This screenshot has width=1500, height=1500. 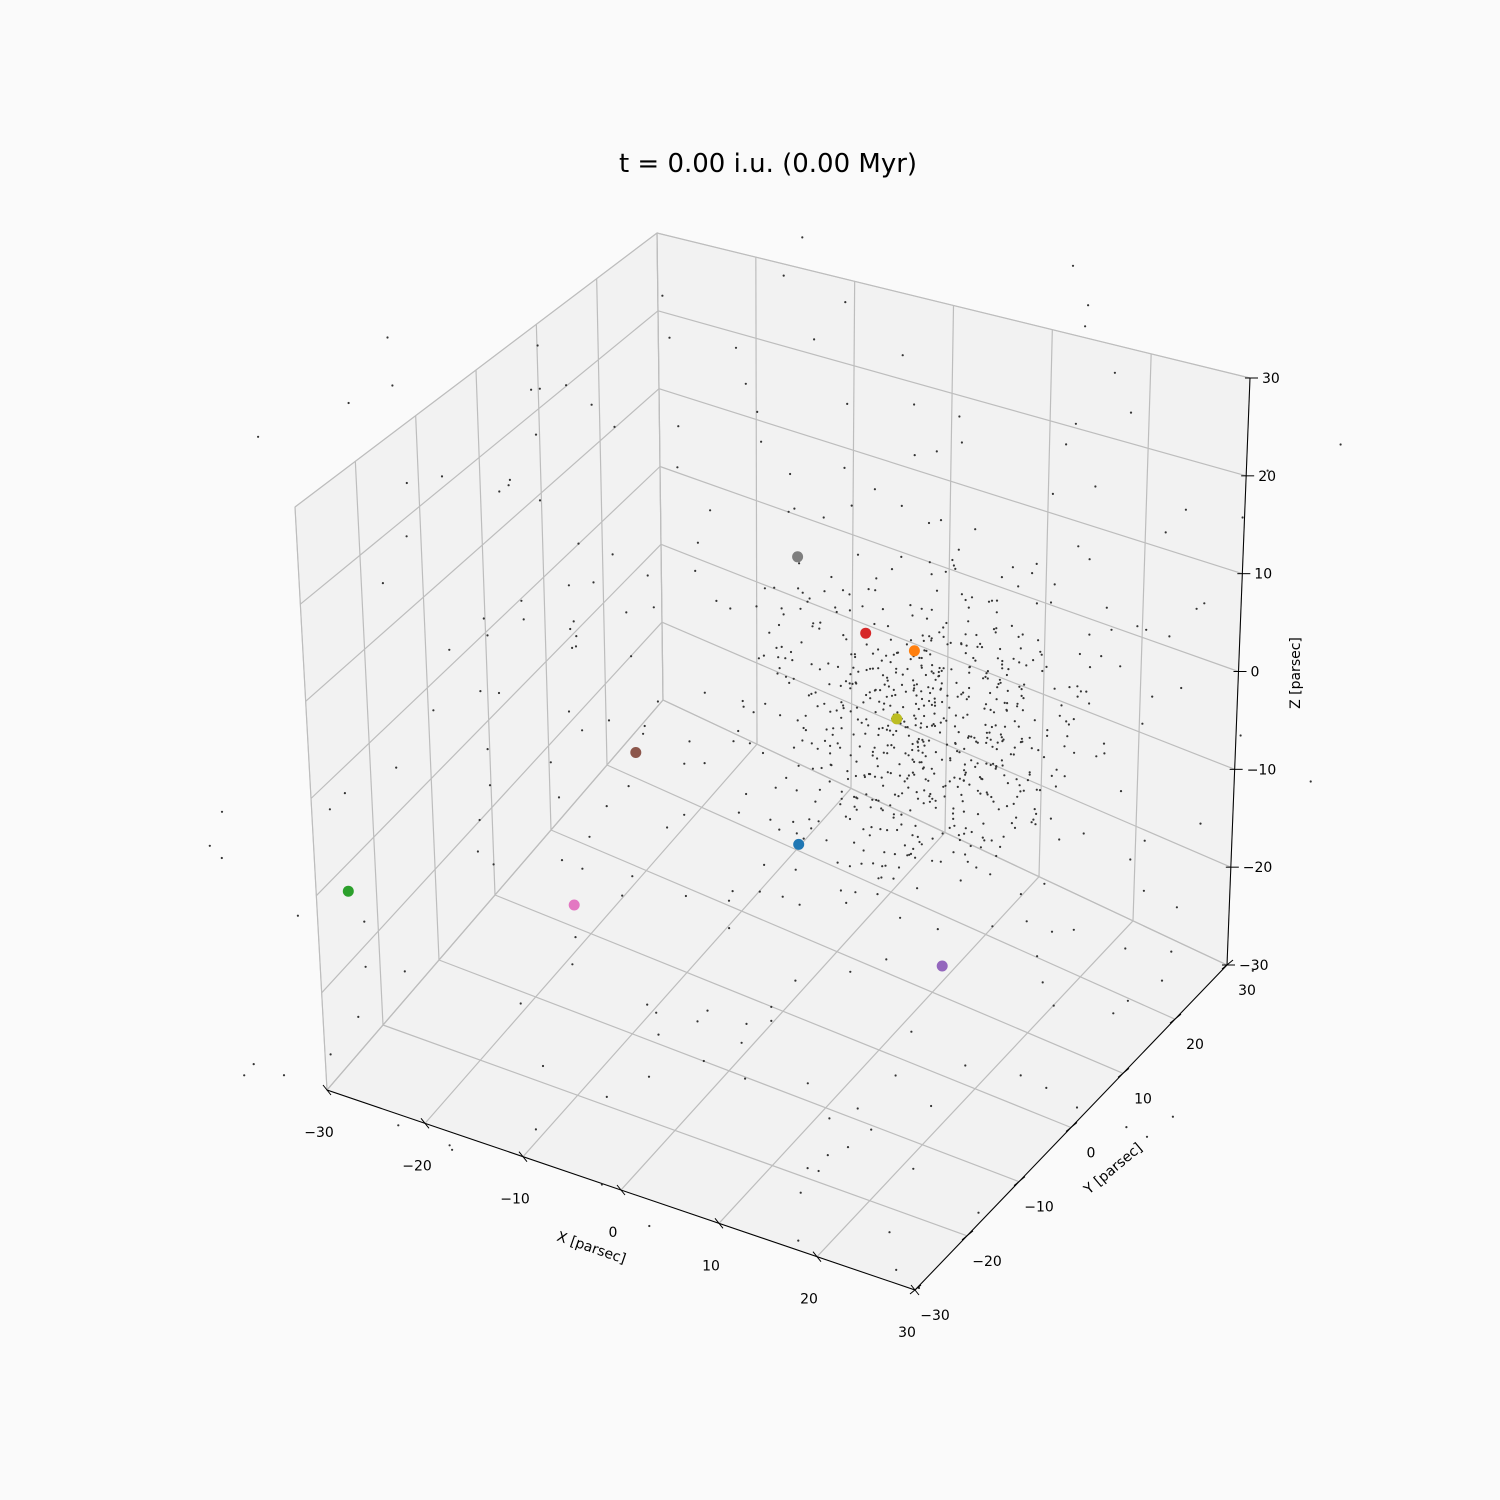 I want to click on z-tick-label: 10, so click(x=1263, y=575).